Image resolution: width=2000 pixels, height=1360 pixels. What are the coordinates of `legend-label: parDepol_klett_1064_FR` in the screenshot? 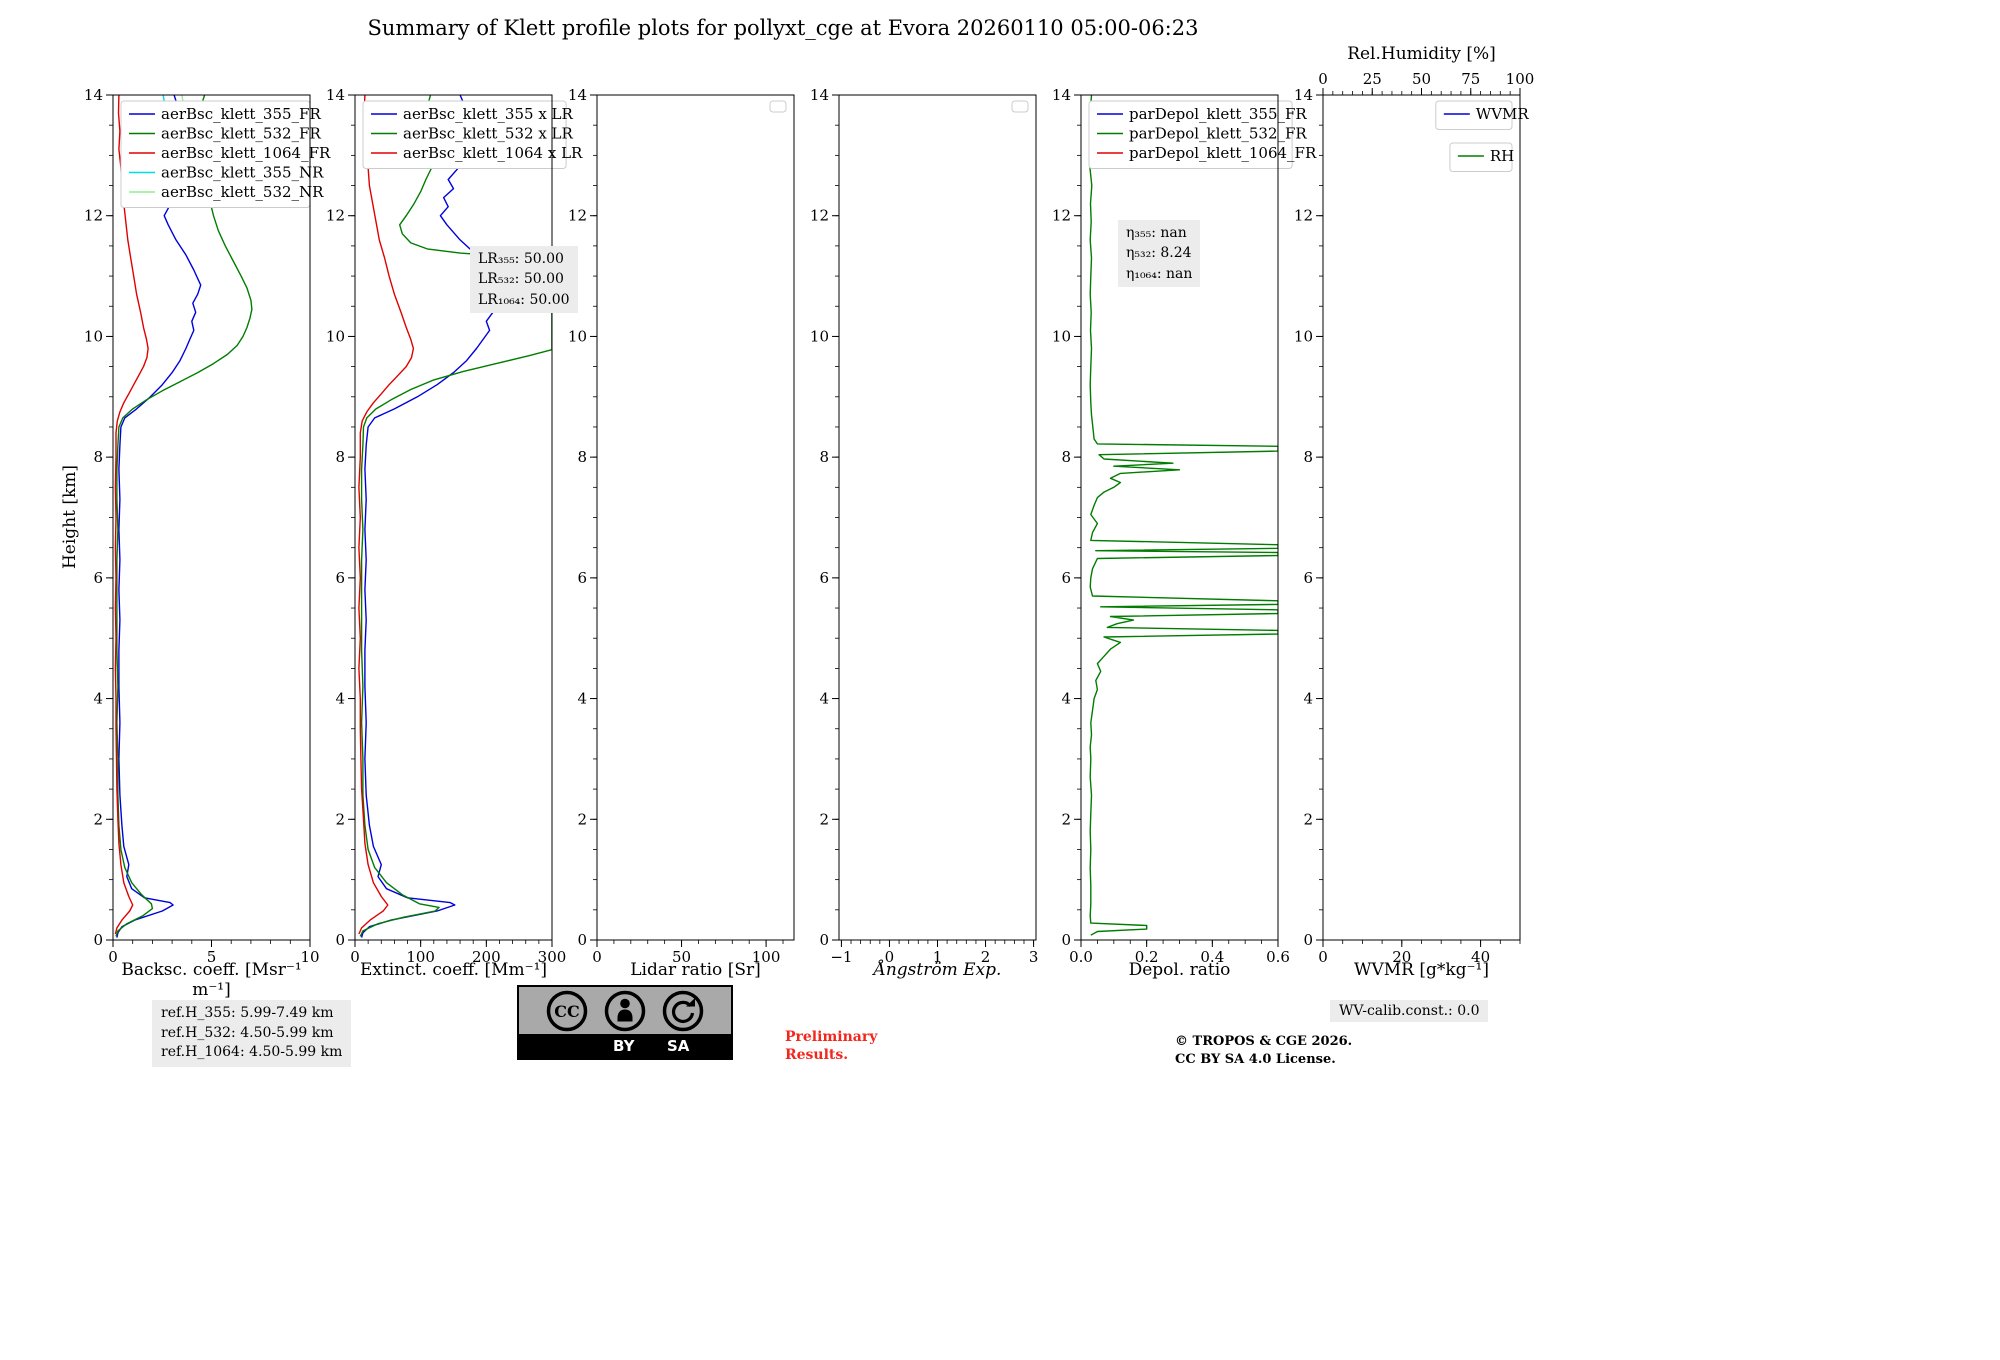 It's located at (1223, 153).